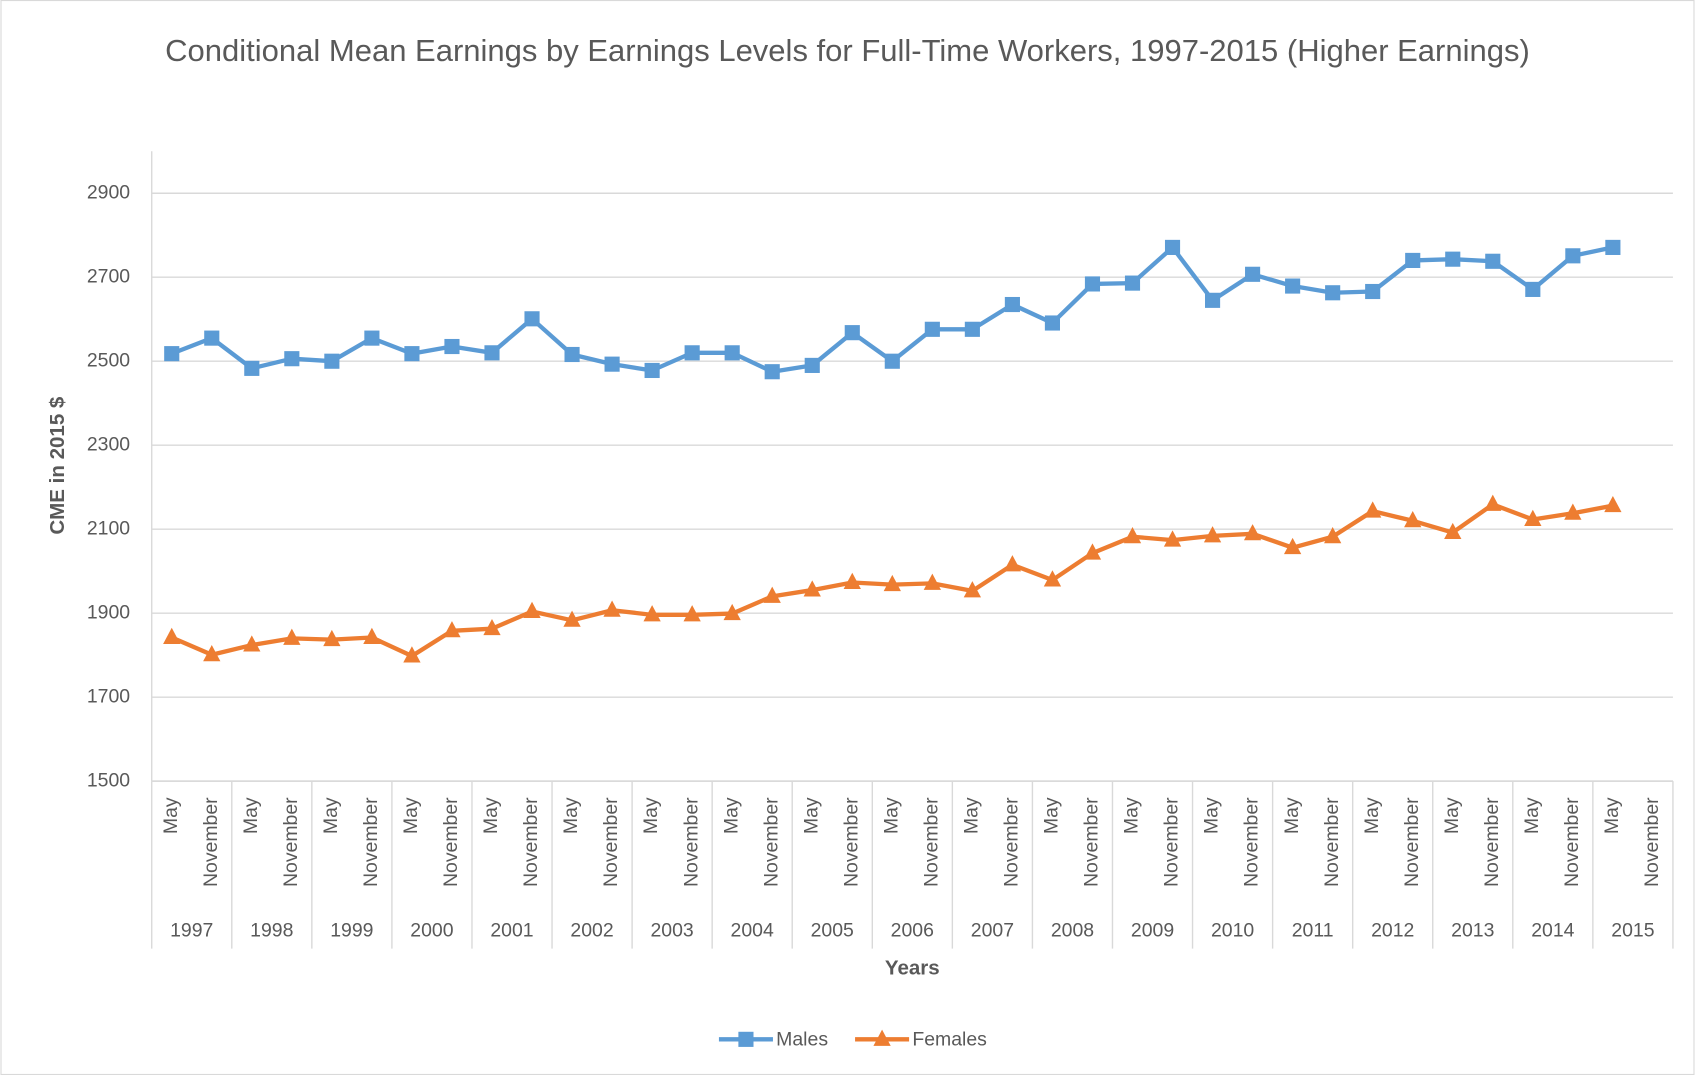  Describe the element at coordinates (1152, 930) in the screenshot. I see `x-group-label: 2009` at that location.